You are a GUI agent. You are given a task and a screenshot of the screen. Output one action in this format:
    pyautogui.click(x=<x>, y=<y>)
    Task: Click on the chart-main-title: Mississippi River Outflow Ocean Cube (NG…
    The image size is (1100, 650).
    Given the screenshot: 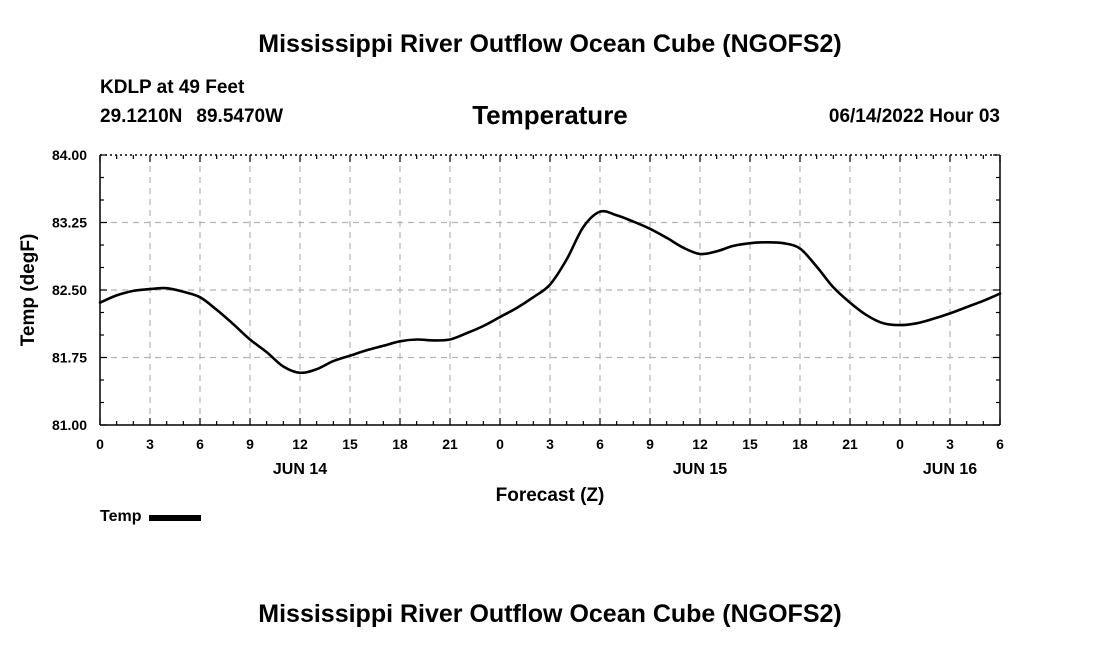 What is the action you would take?
    pyautogui.click(x=550, y=44)
    